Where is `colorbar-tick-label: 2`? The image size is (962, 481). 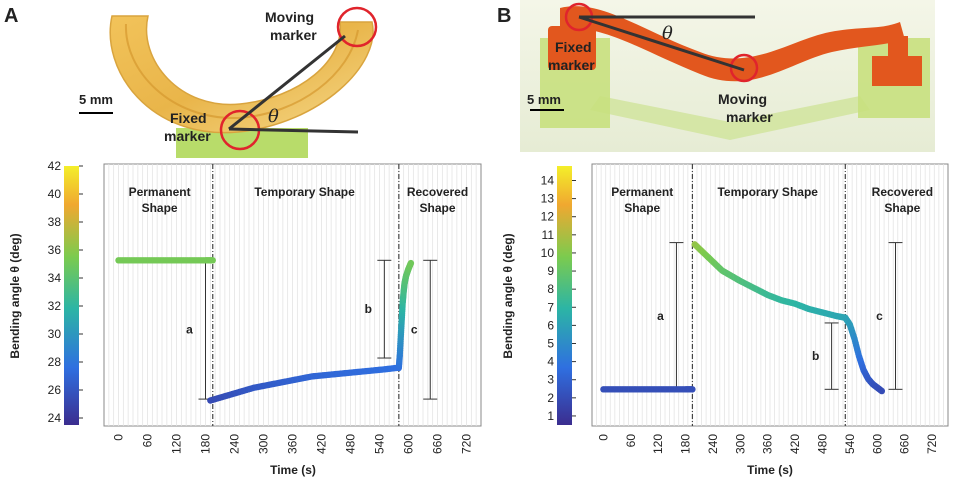 colorbar-tick-label: 2 is located at coordinates (550, 398).